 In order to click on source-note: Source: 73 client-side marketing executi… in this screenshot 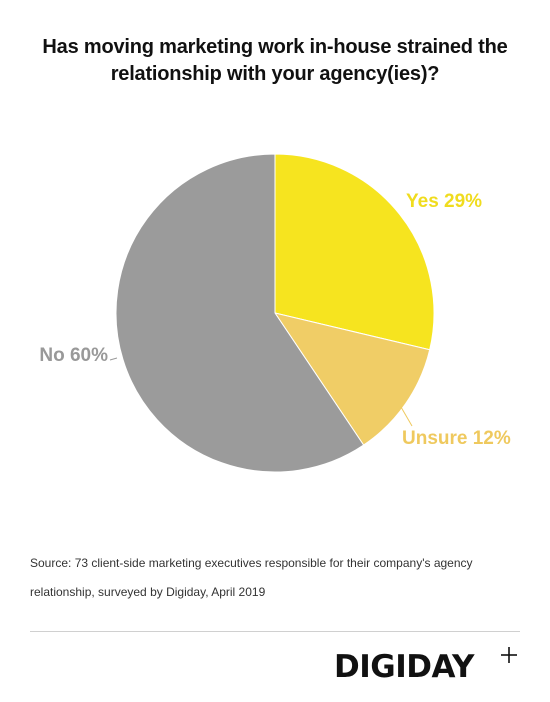, I will do `click(265, 578)`.